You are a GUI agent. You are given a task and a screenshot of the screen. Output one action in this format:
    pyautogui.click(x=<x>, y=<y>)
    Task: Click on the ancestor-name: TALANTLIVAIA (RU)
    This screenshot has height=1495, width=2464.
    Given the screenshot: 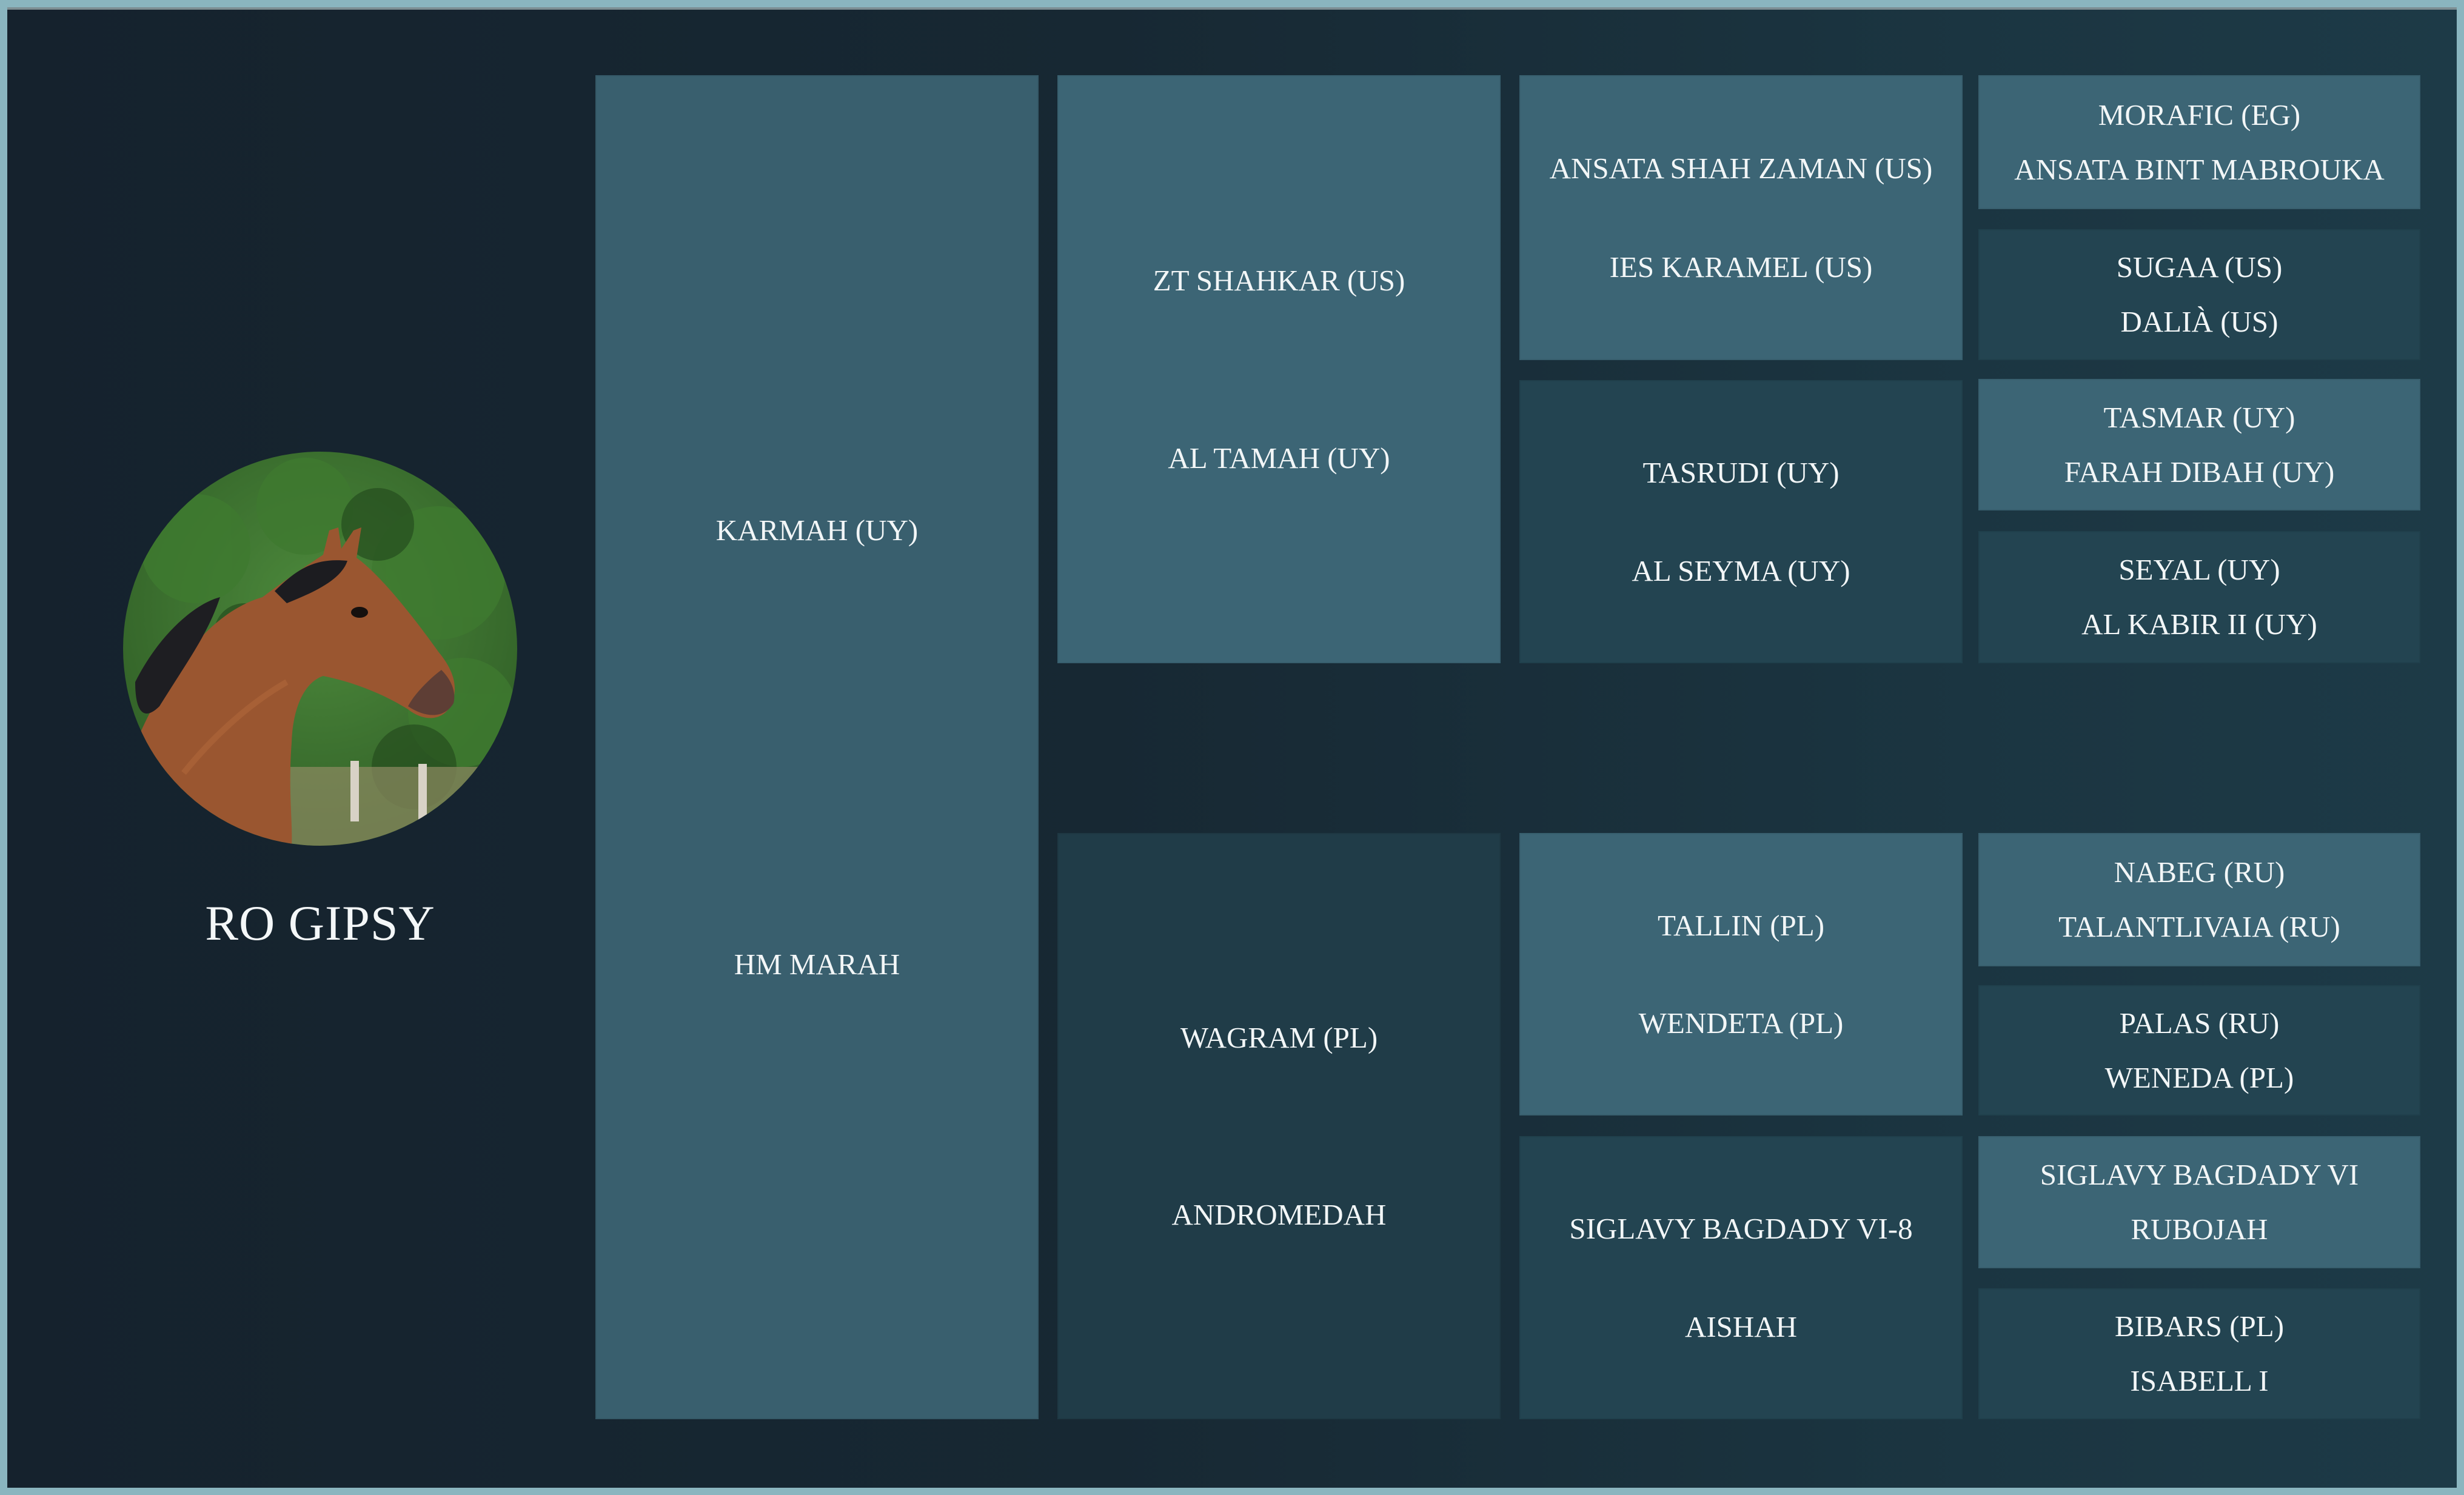 What is the action you would take?
    pyautogui.click(x=2199, y=926)
    